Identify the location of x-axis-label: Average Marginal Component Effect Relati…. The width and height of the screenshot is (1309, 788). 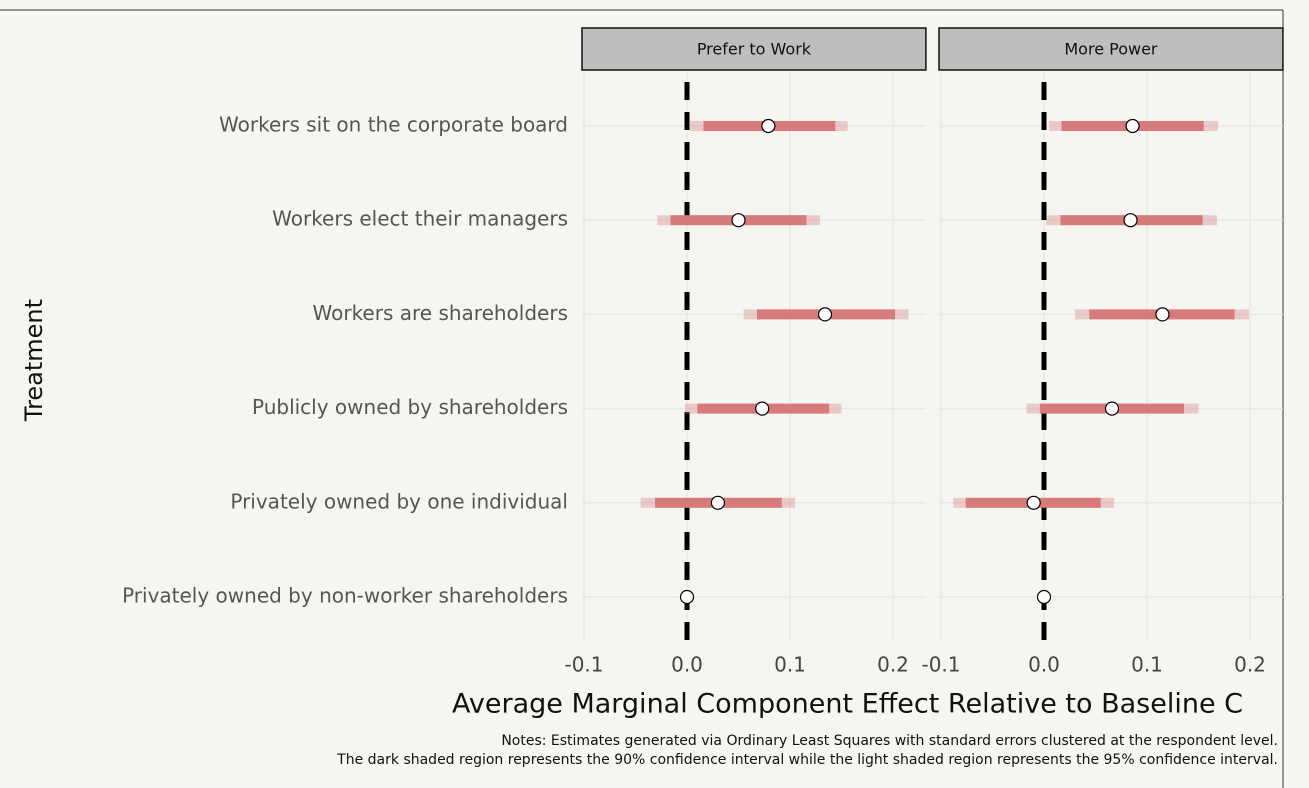
(847, 704).